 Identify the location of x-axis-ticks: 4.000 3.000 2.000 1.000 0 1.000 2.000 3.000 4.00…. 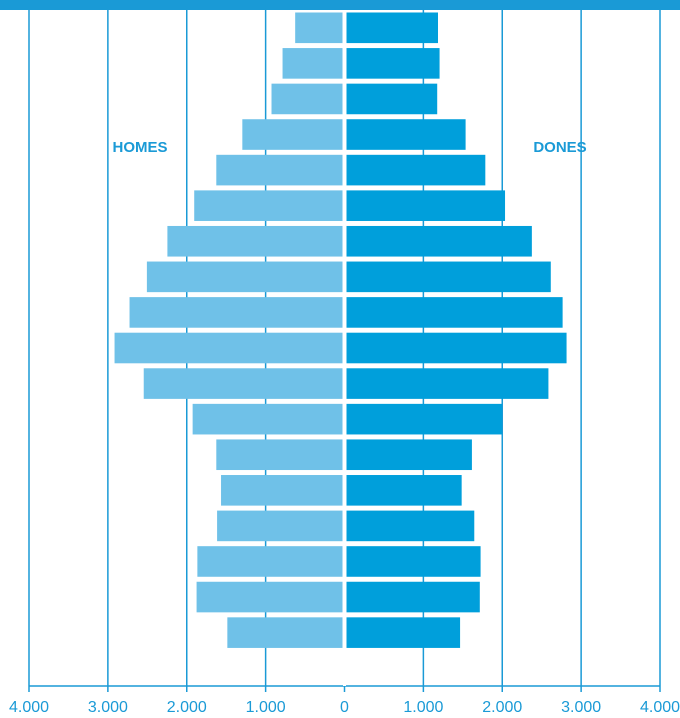
(344, 701).